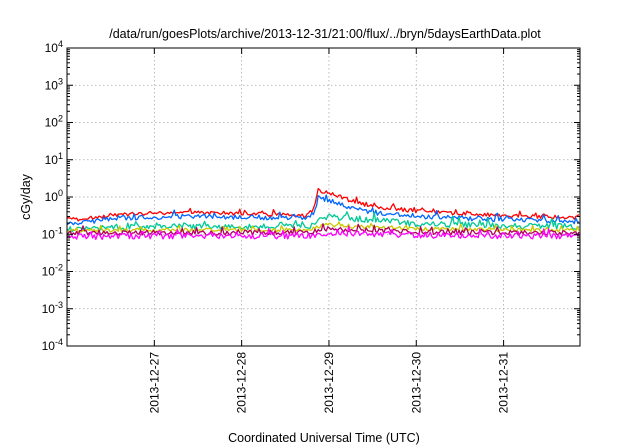 The height and width of the screenshot is (448, 640). What do you see at coordinates (416, 383) in the screenshot?
I see `x-tick-label: 2013-12-30` at bounding box center [416, 383].